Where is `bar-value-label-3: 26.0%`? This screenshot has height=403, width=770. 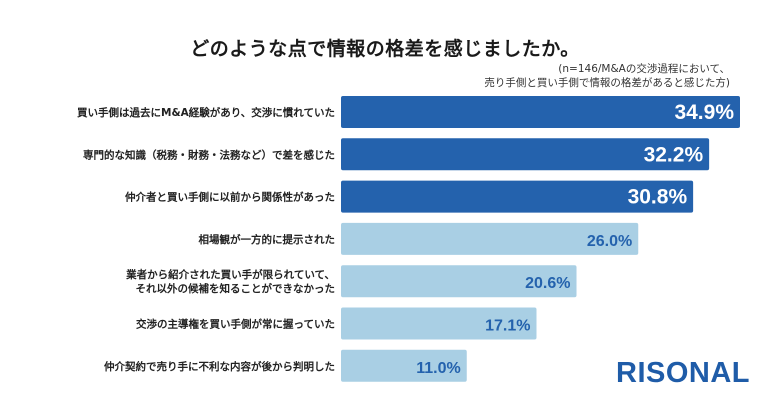 bar-value-label-3: 26.0% is located at coordinates (609, 241).